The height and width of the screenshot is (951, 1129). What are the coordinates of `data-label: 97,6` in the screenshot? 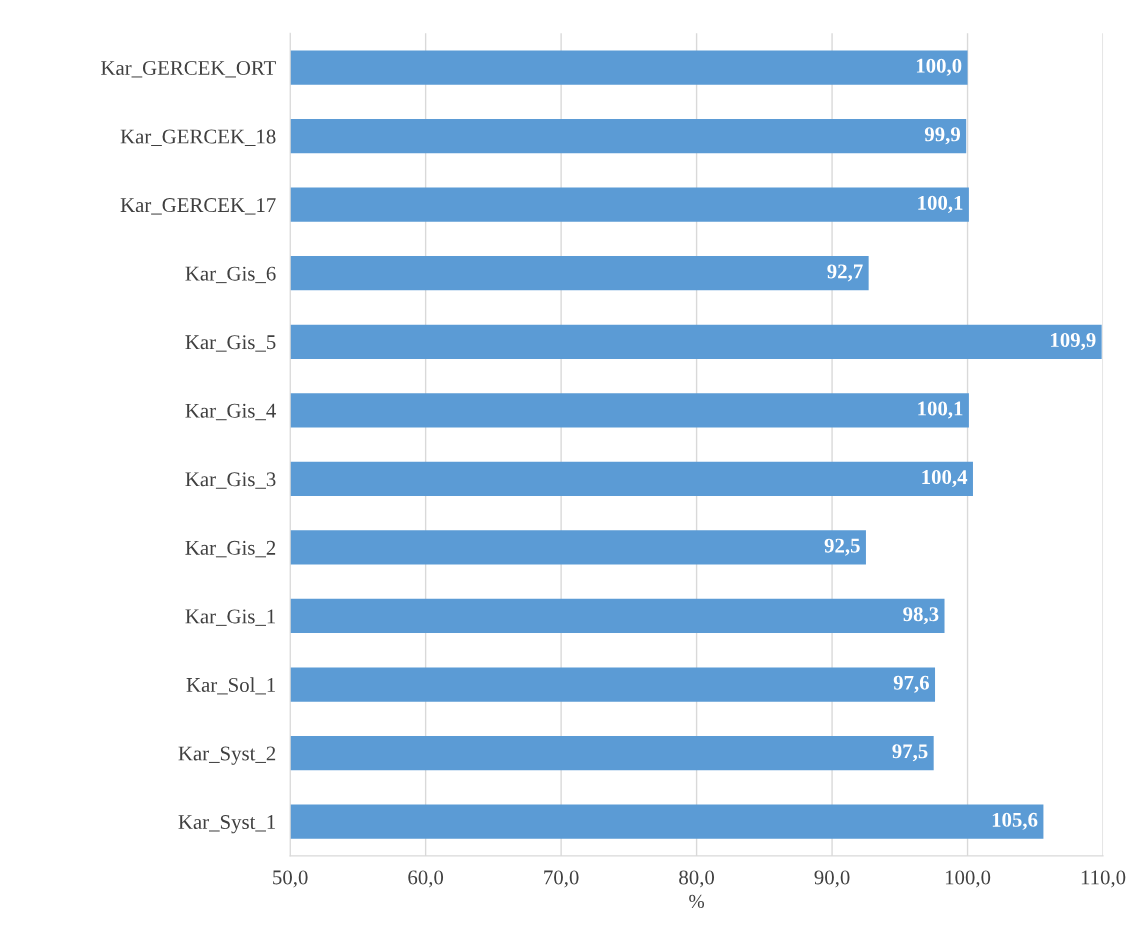 It's located at (911, 684).